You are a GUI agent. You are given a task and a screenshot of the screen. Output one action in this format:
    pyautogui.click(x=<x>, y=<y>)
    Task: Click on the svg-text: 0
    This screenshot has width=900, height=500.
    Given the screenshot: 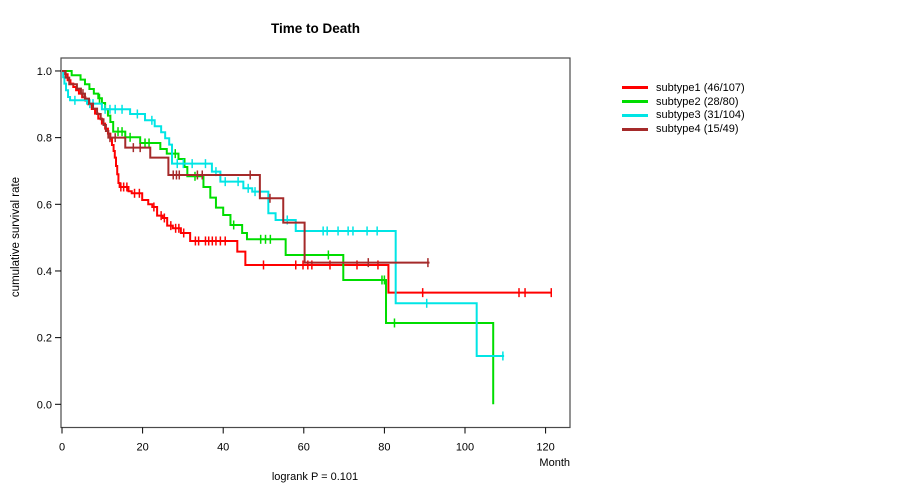 What is the action you would take?
    pyautogui.click(x=62, y=448)
    